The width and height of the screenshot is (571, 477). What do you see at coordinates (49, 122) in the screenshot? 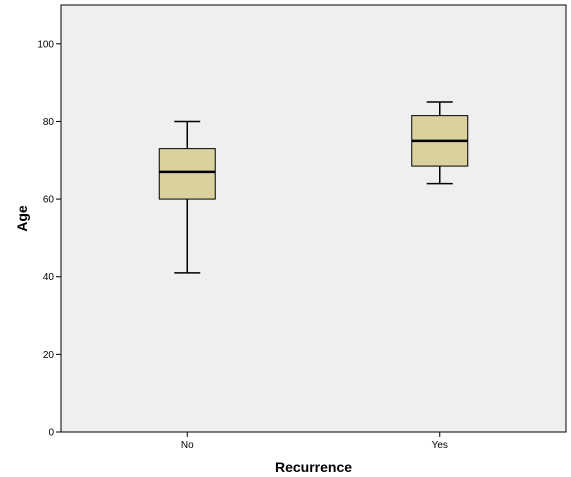
I see `y-tick-label: 80` at bounding box center [49, 122].